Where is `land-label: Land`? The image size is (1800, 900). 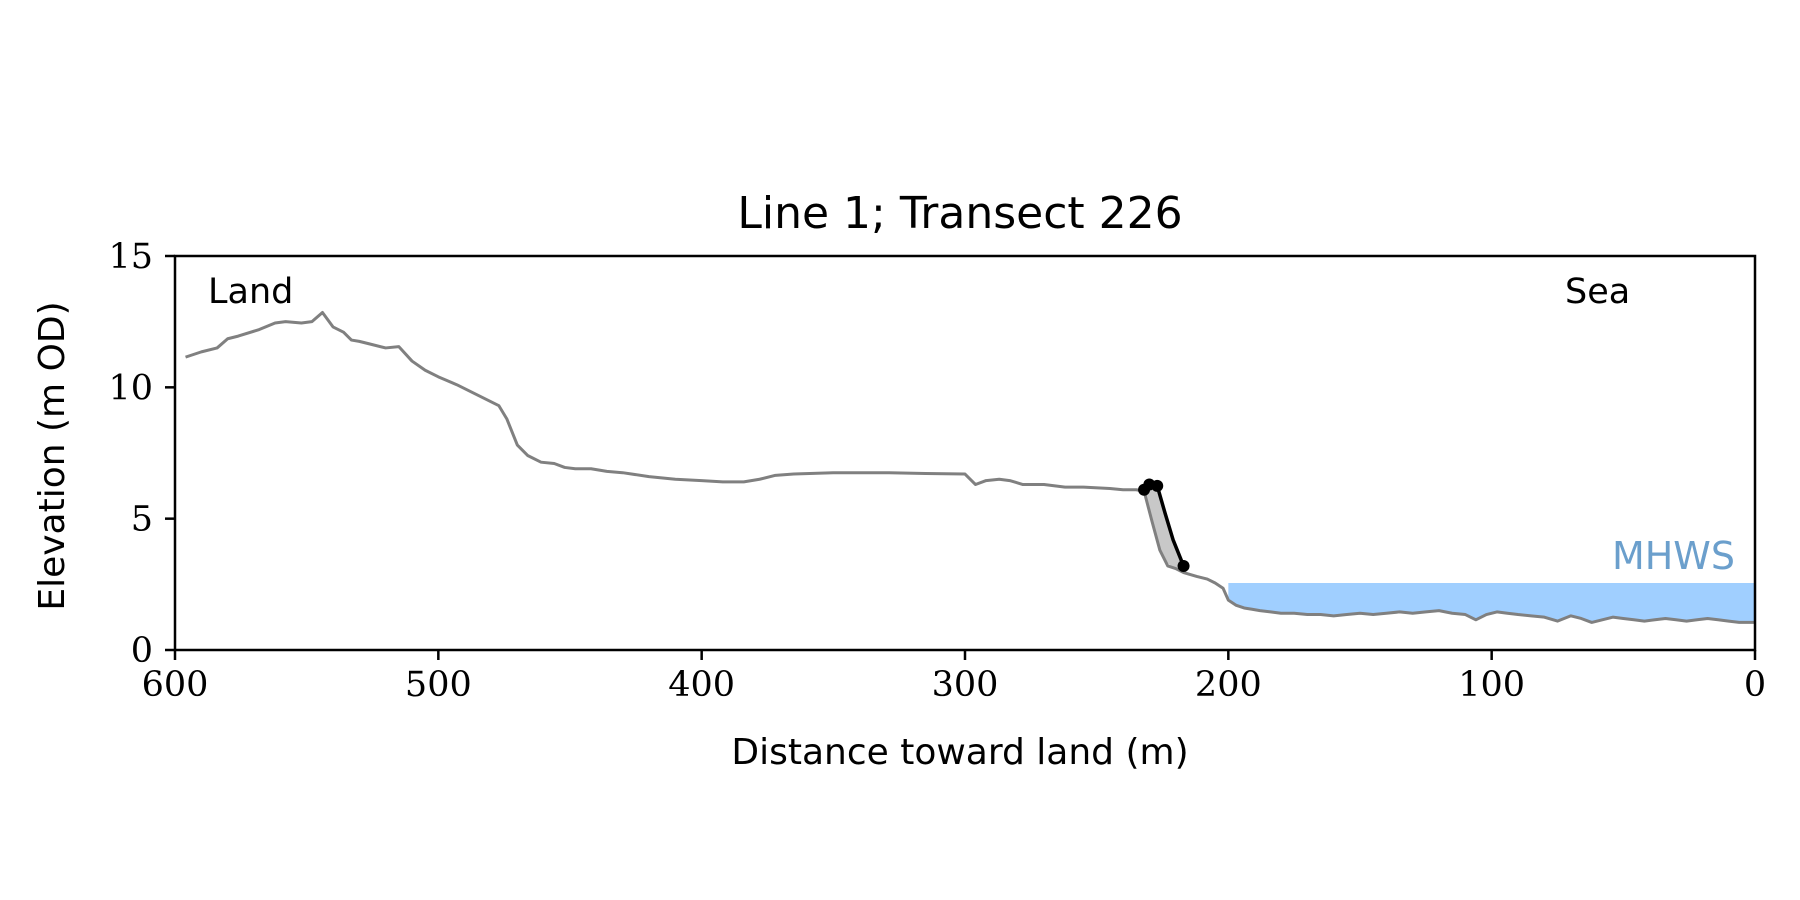
land-label: Land is located at coordinates (250, 292).